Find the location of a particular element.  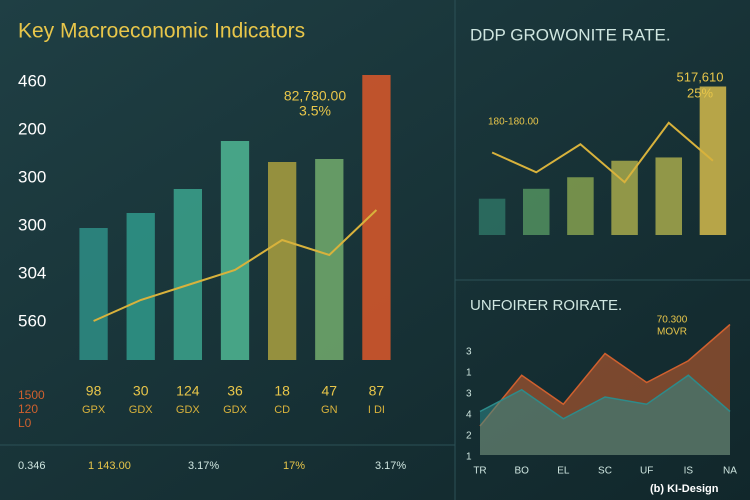

x-tick-label: UF is located at coordinates (646, 471).